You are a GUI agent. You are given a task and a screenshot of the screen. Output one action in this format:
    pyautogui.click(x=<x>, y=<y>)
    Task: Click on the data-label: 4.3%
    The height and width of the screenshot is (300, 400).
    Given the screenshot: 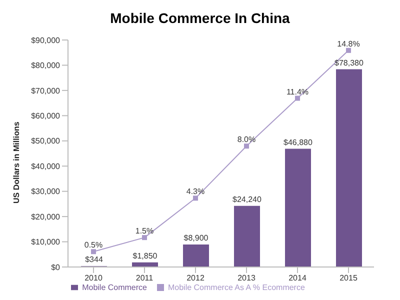 What is the action you would take?
    pyautogui.click(x=195, y=191)
    